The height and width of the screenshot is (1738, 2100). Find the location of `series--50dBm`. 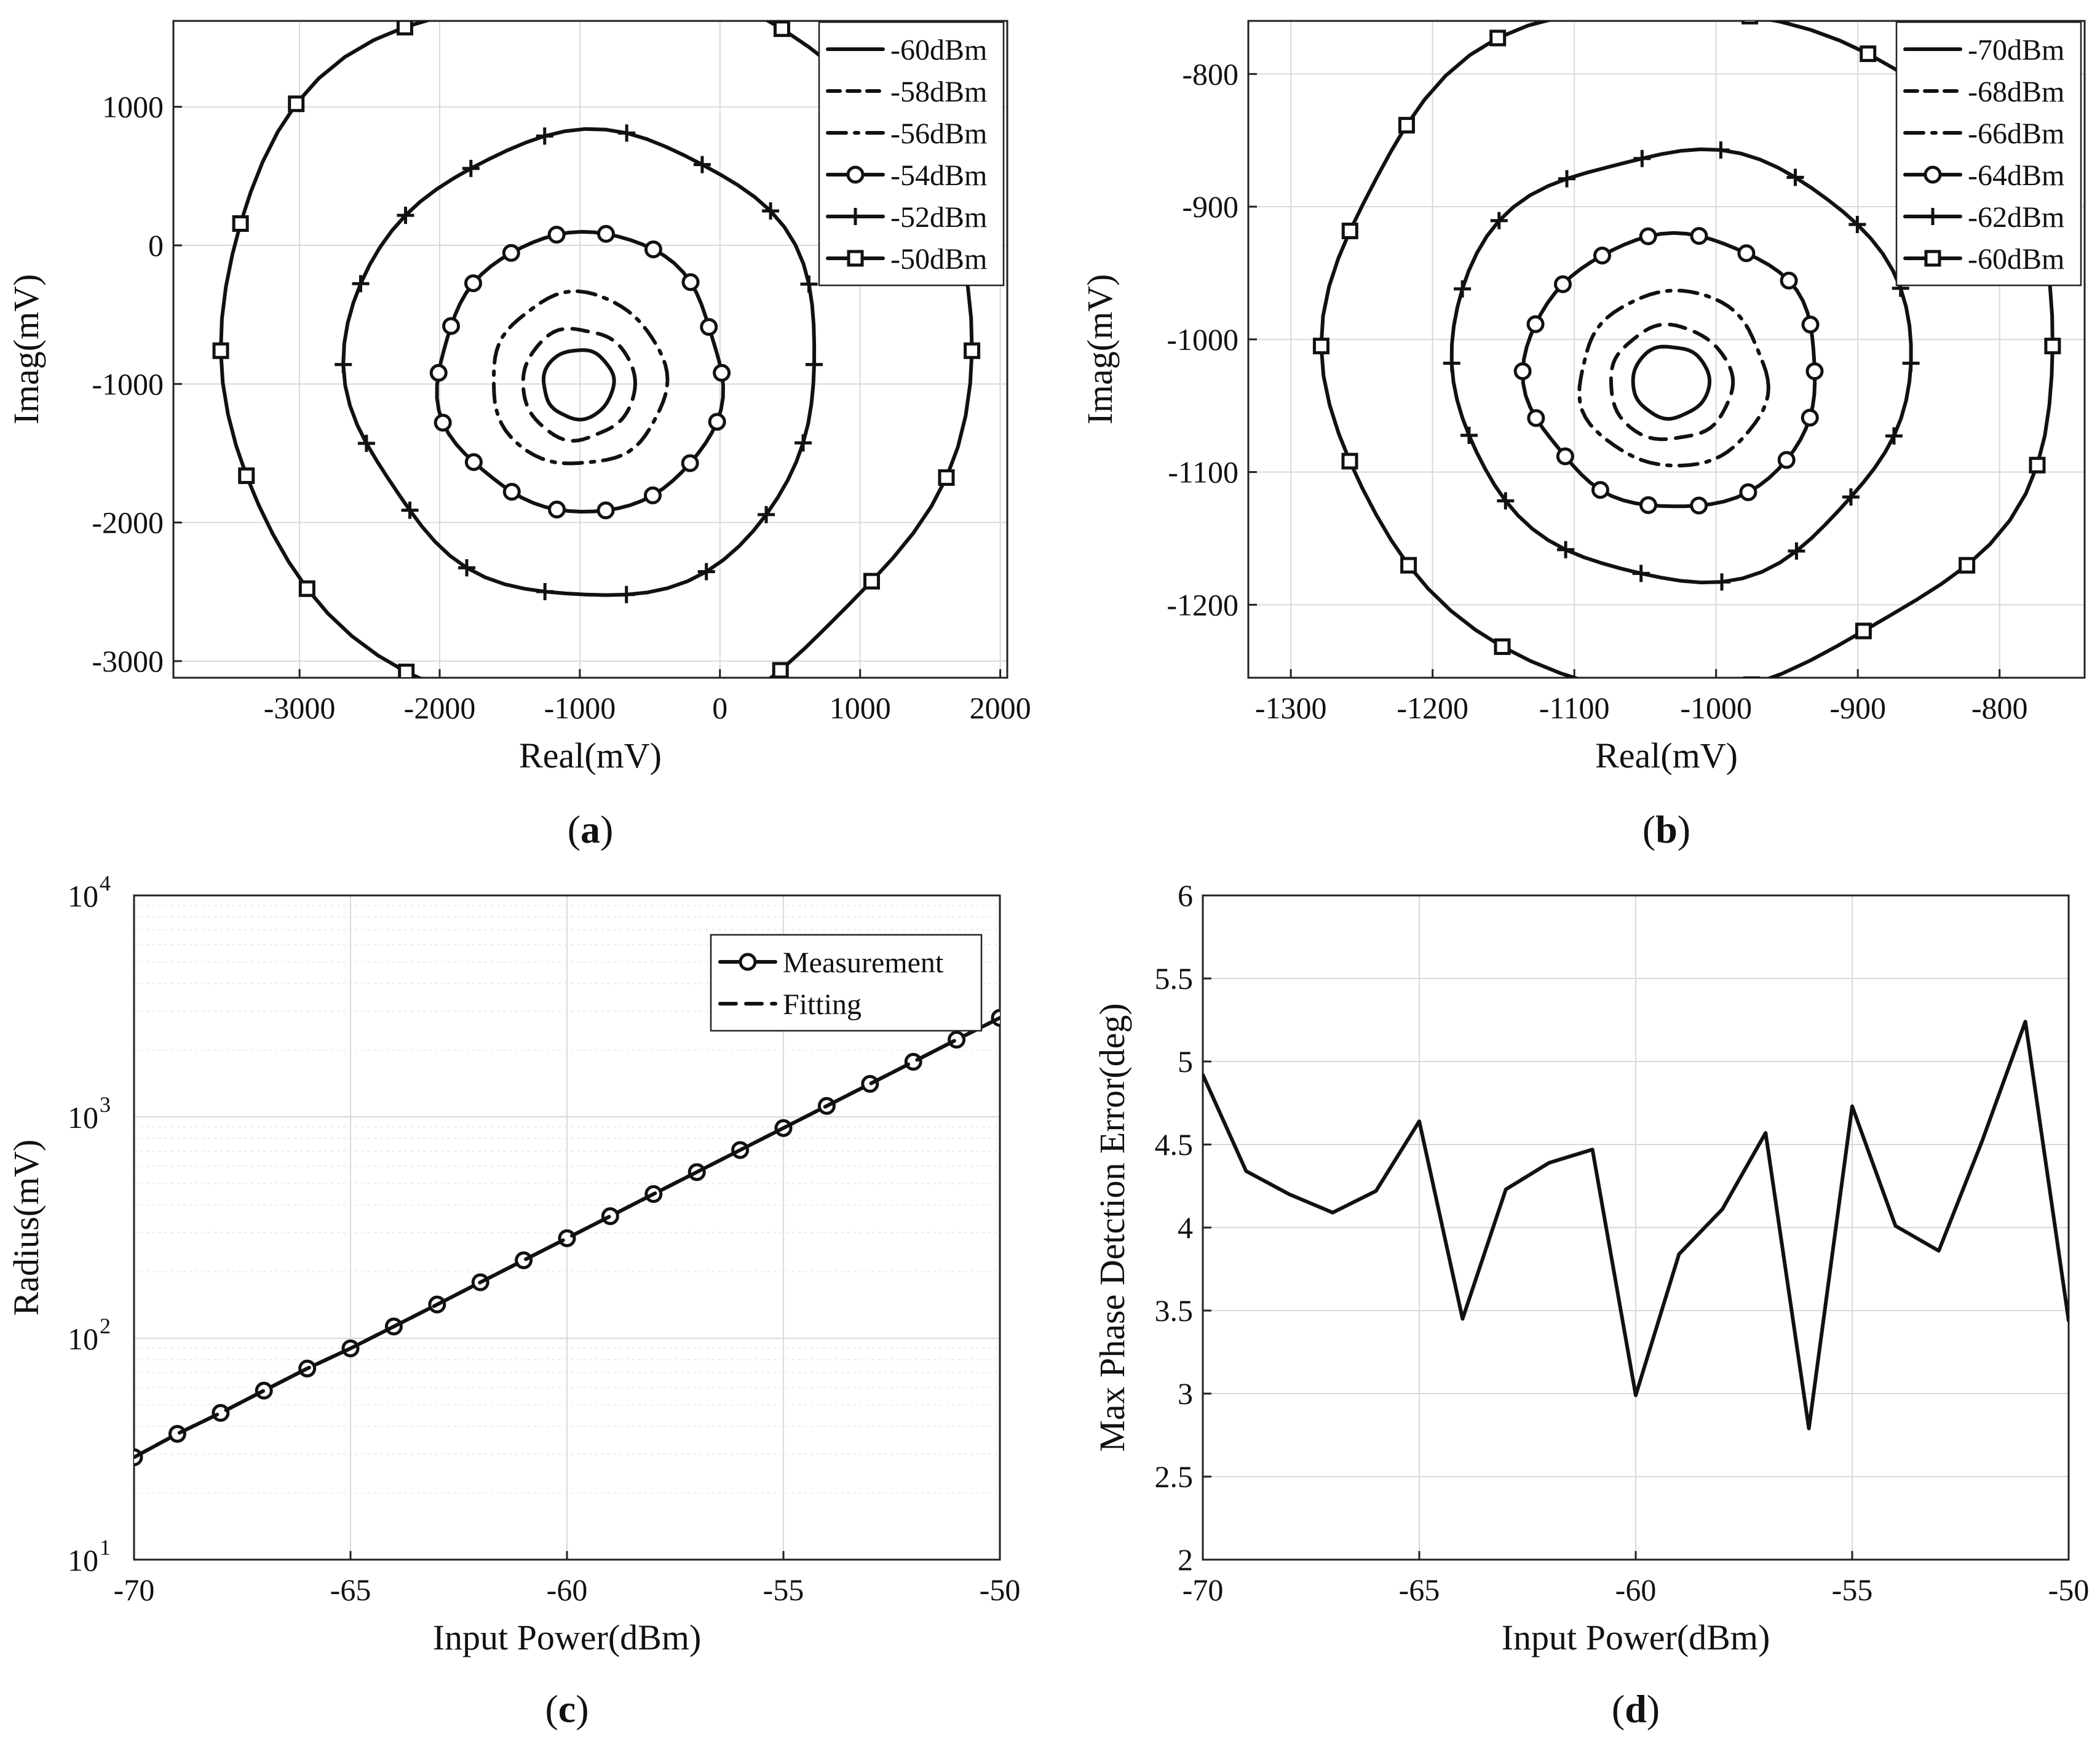

series--50dBm is located at coordinates (596, 349).